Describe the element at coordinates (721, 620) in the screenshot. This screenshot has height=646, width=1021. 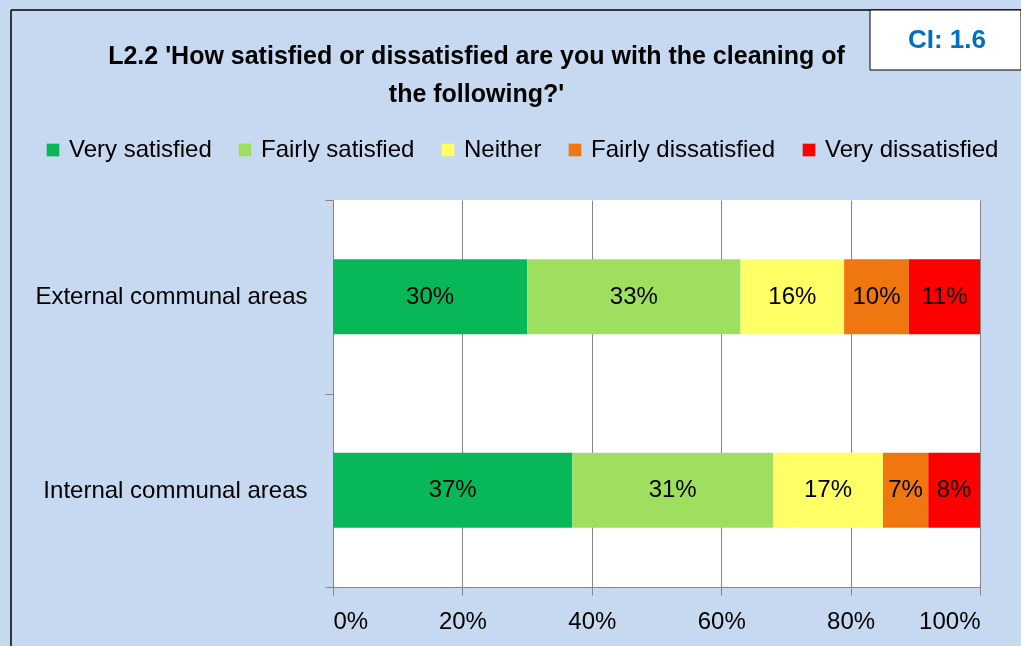
I see `x-tick-label: 60%` at that location.